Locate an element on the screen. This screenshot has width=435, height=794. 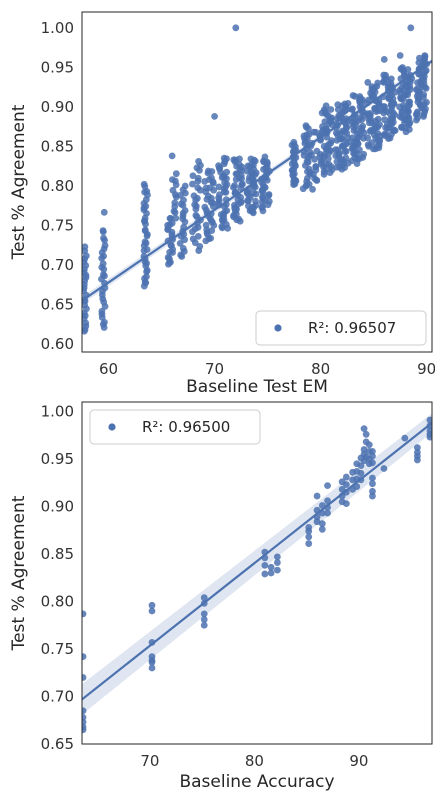
legend: R²: 0.96507 is located at coordinates (341, 328).